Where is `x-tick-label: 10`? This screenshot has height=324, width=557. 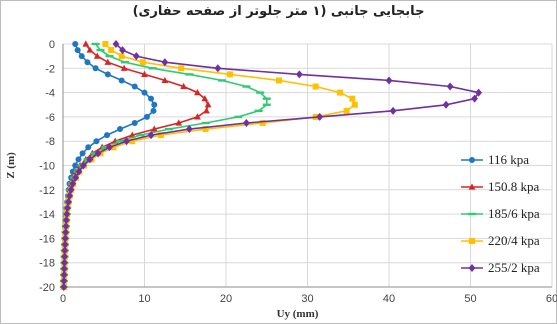 x-tick-label: 10 is located at coordinates (144, 299).